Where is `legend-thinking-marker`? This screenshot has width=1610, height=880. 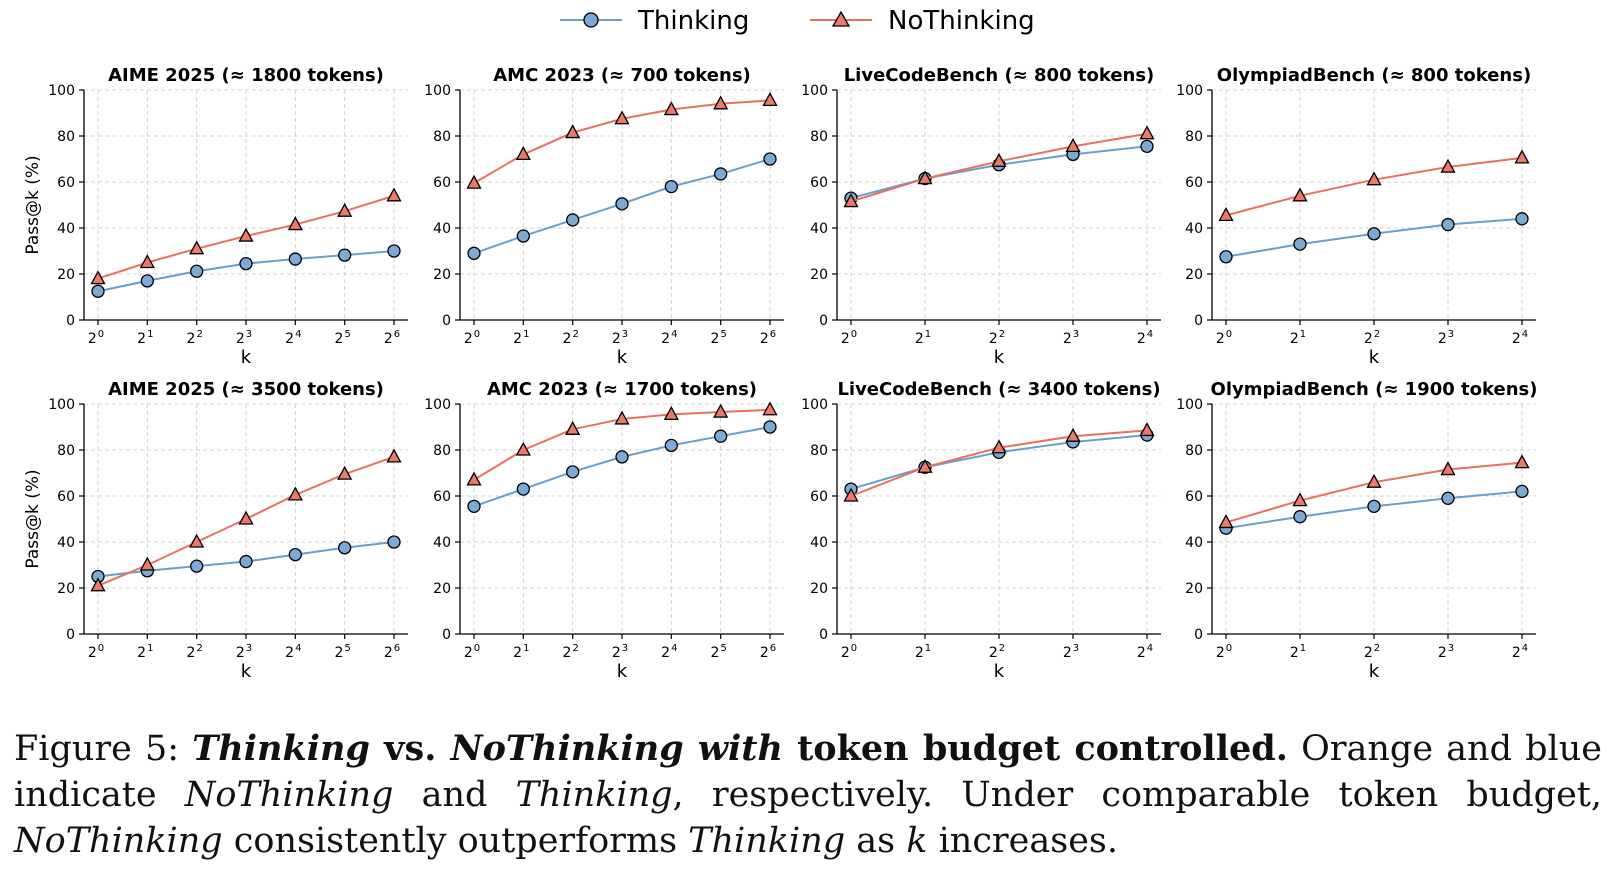
legend-thinking-marker is located at coordinates (591, 20).